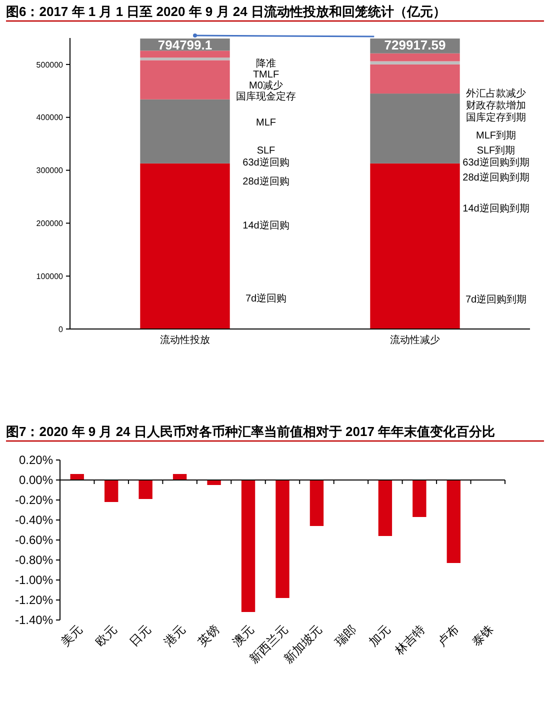 The image size is (550, 706). What do you see at coordinates (34, 540) in the screenshot?
I see `y-tick-label: -0.60%` at bounding box center [34, 540].